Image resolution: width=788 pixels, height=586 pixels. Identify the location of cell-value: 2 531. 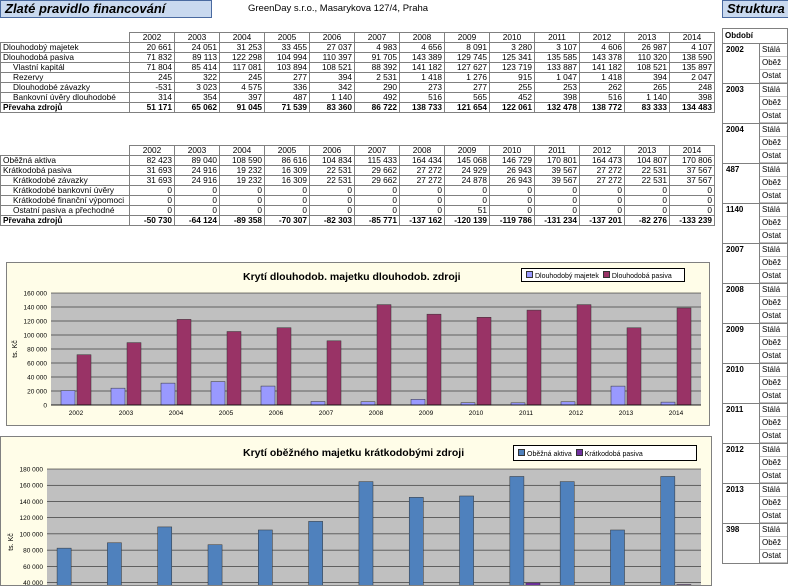
(377, 77).